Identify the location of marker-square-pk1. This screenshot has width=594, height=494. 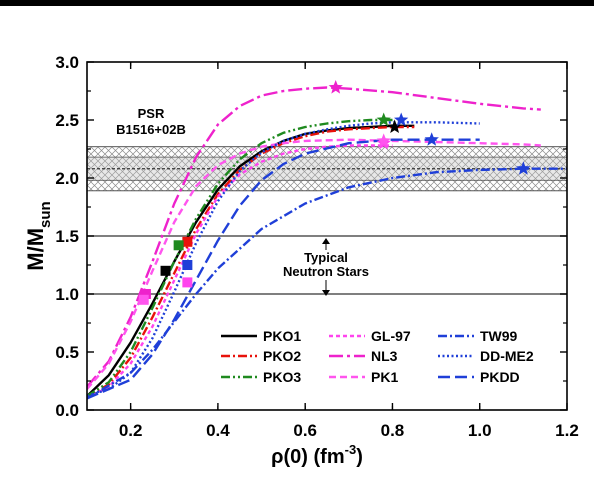
(143, 299).